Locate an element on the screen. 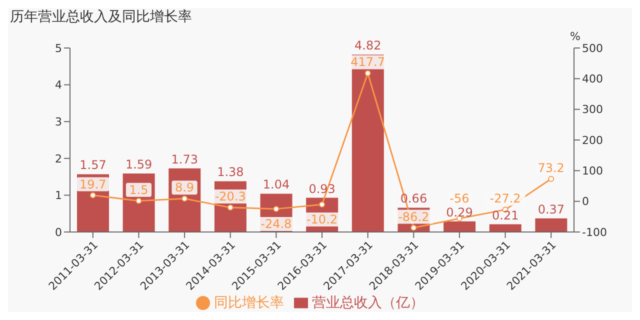 This screenshot has height=320, width=640. data-label: -20.3 is located at coordinates (230, 197).